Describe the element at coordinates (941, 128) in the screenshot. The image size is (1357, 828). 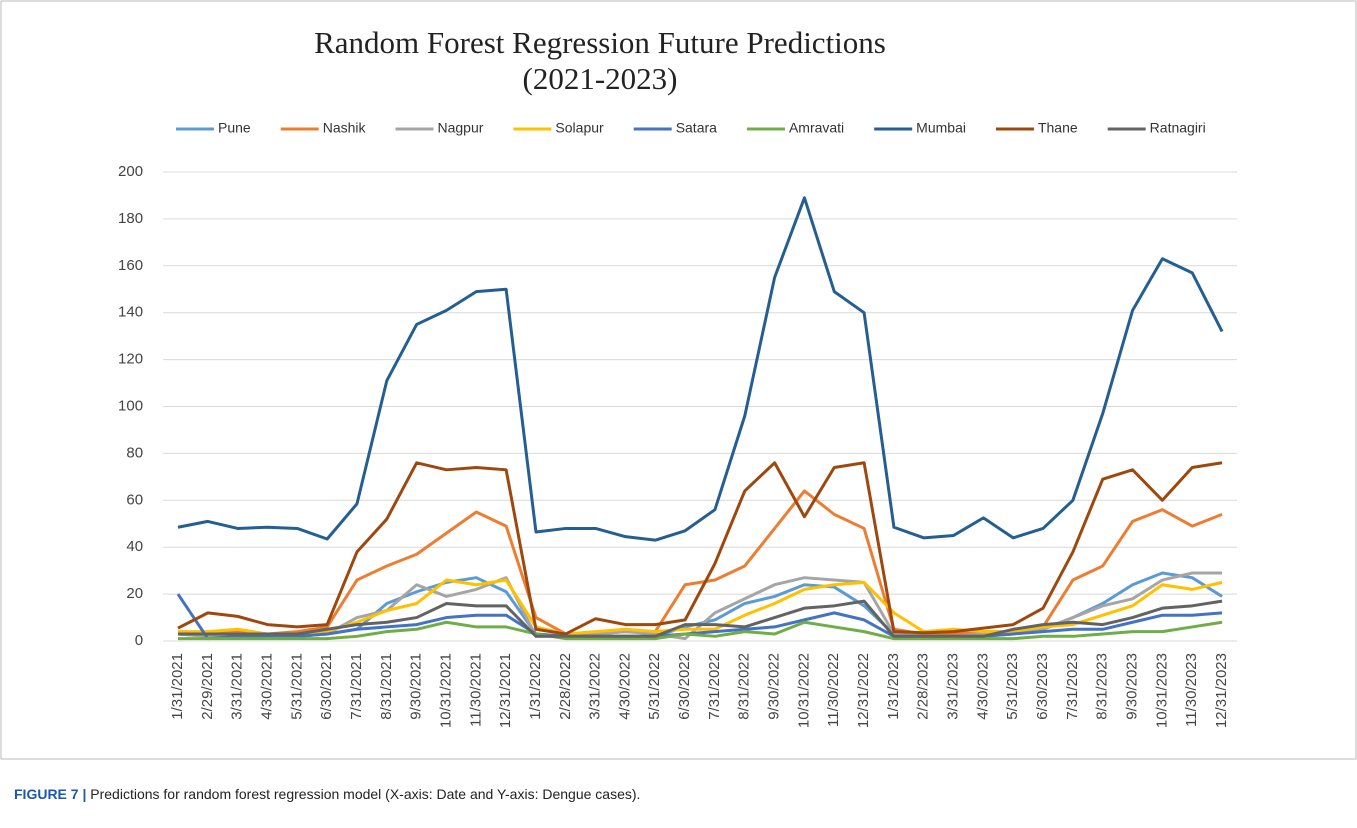
I see `legend-label: Mumbai` at that location.